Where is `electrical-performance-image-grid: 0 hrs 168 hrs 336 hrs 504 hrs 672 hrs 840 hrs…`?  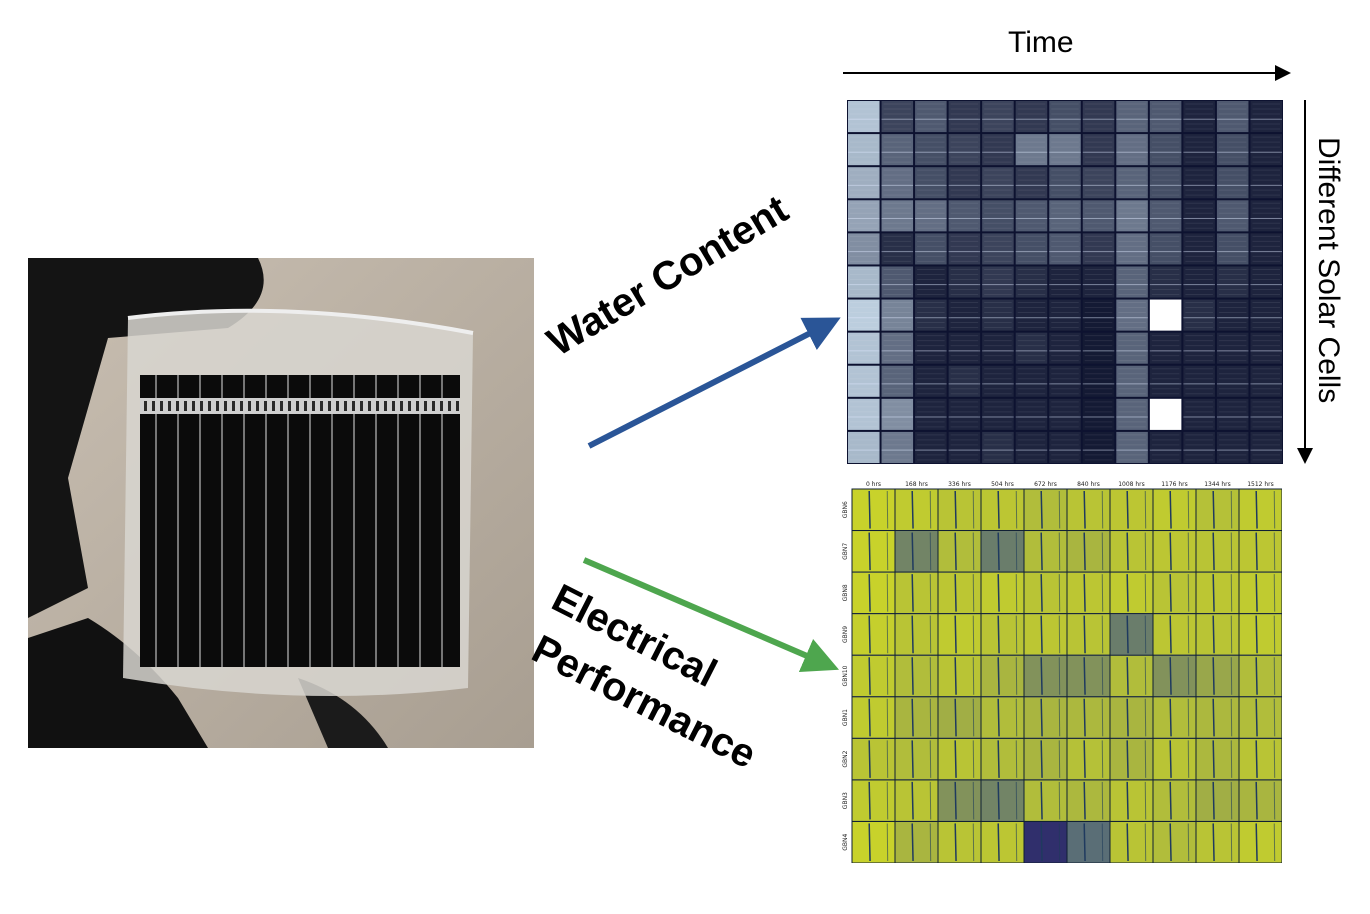
electrical-performance-image-grid: 0 hrs 168 hrs 336 hrs 504 hrs 672 hrs 840 hrs… is located at coordinates (1060, 670).